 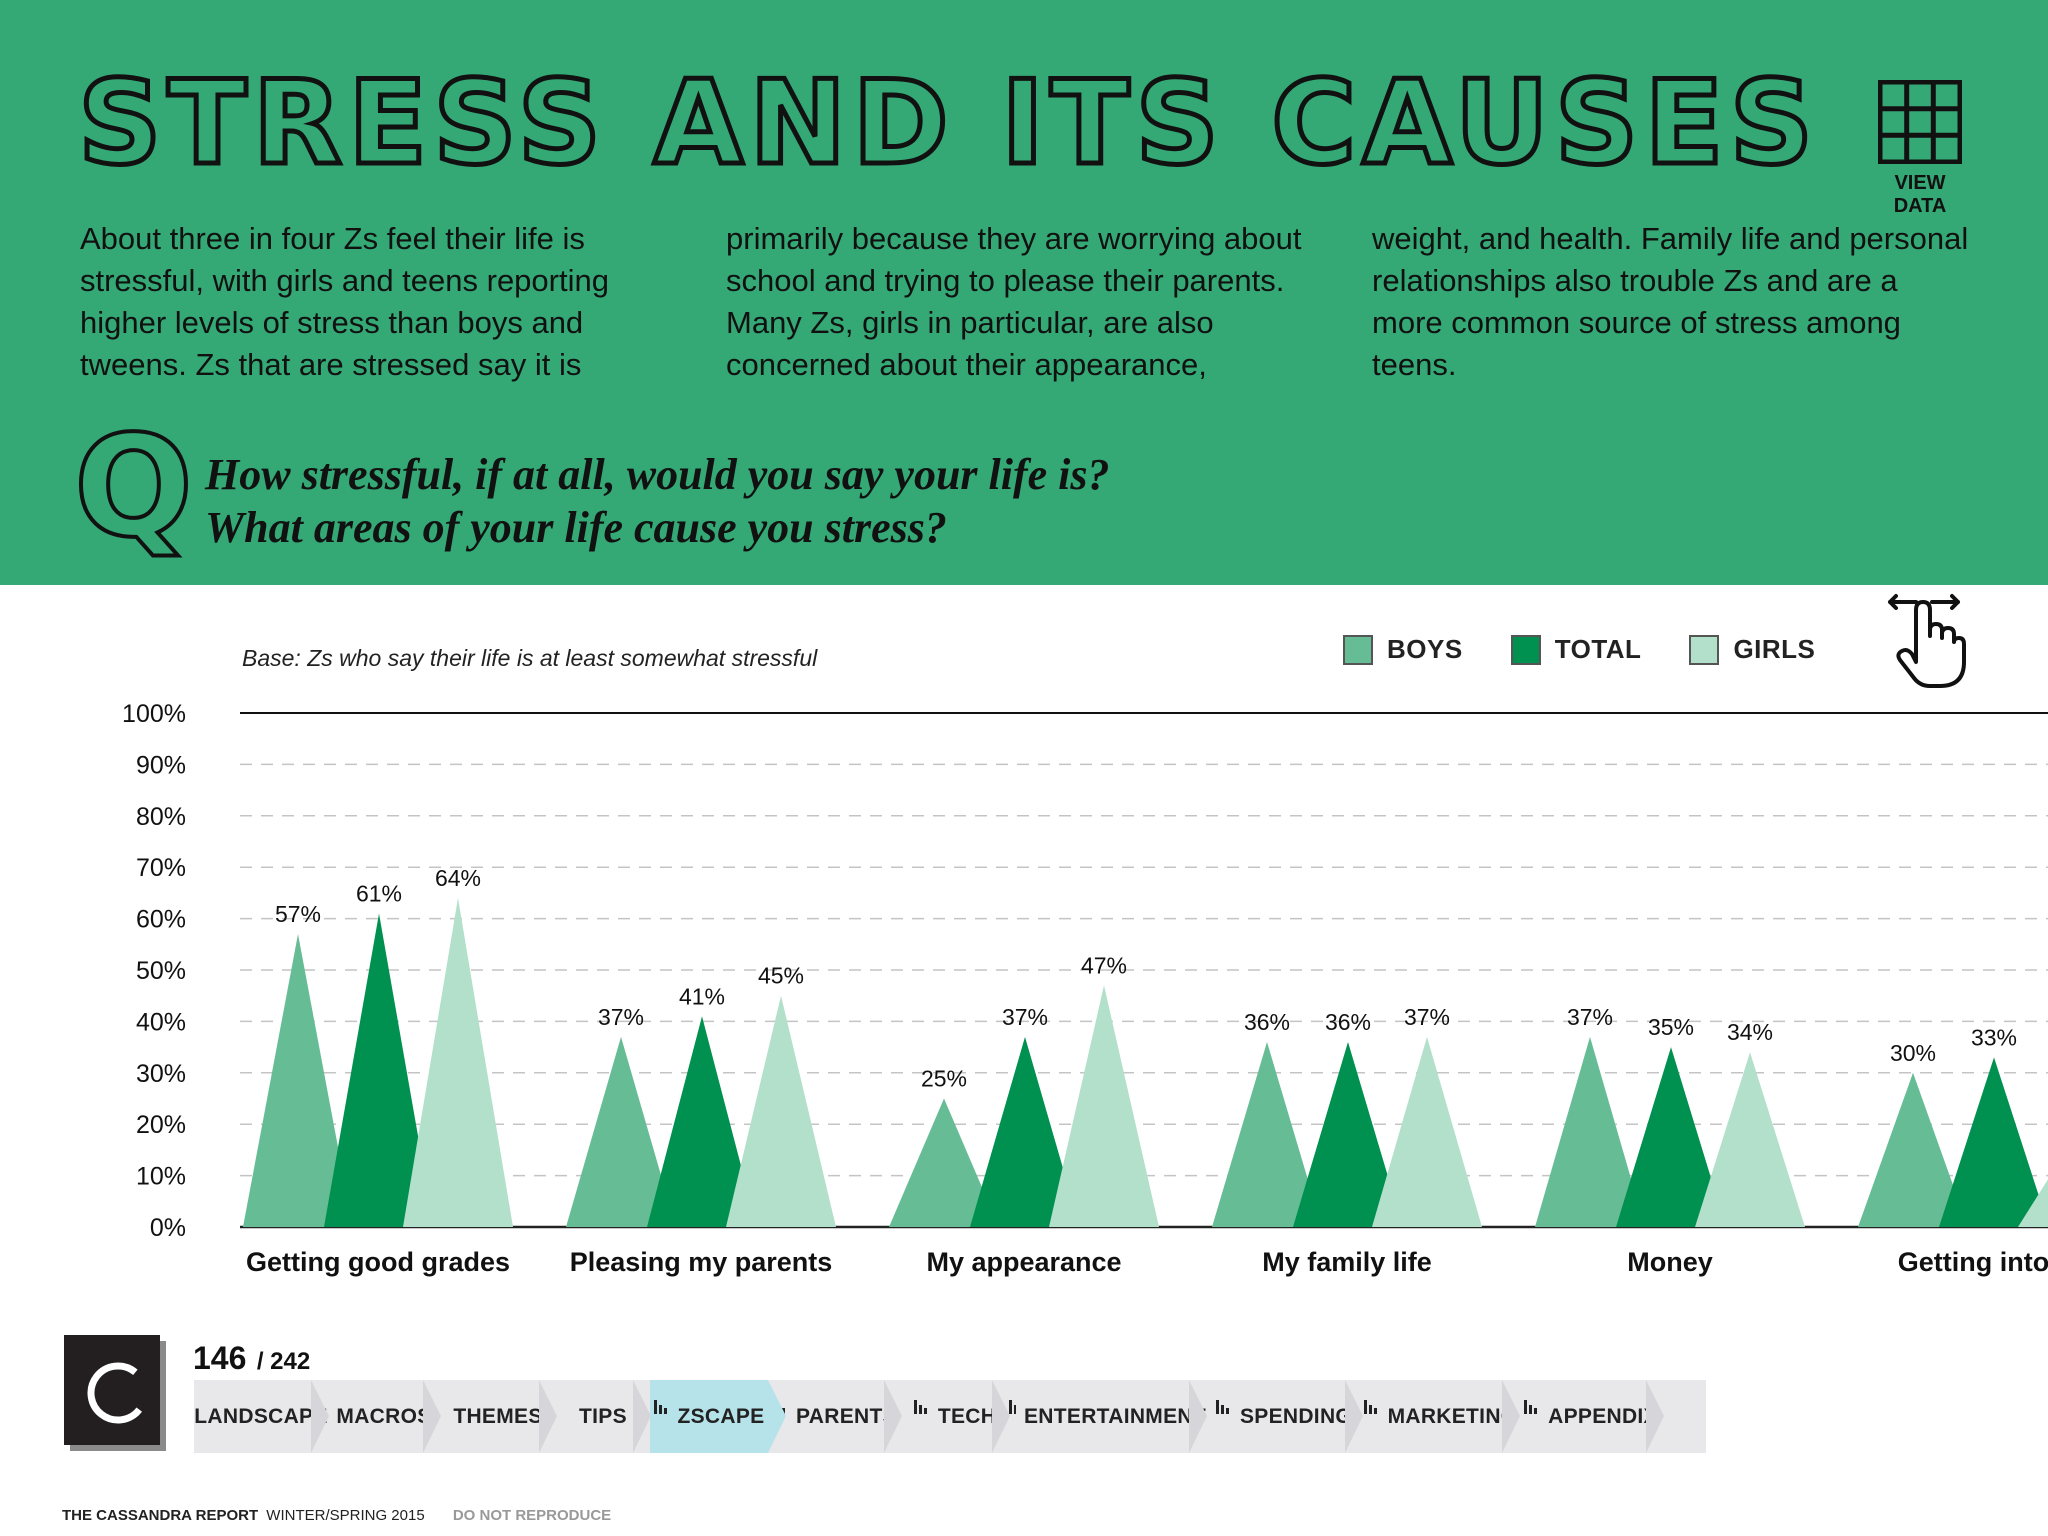 What do you see at coordinates (1115, 1416) in the screenshot?
I see `nav-tab-label: ENTERTAINMENT` at bounding box center [1115, 1416].